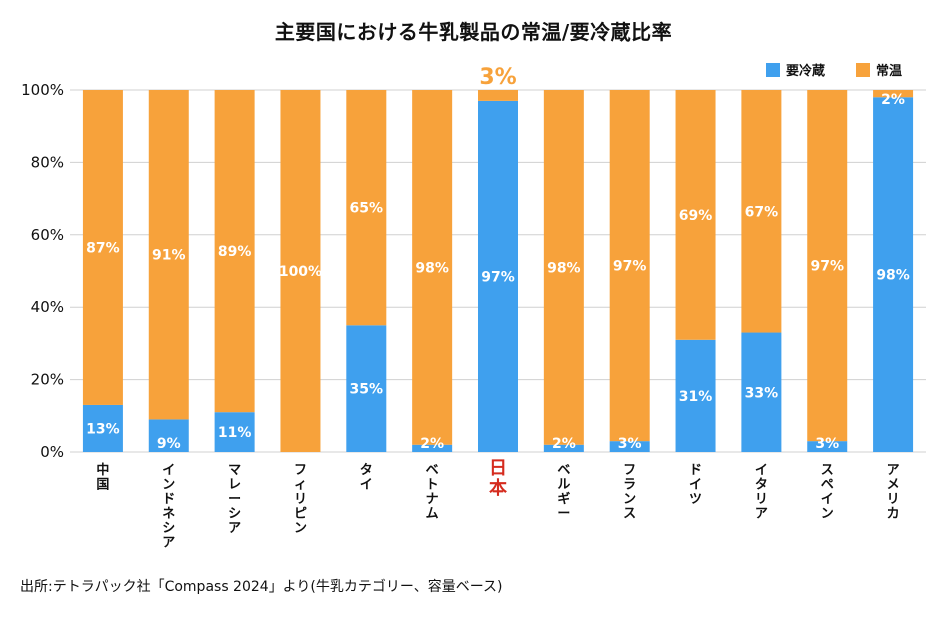  What do you see at coordinates (629, 514) in the screenshot?
I see `category-char: ス` at bounding box center [629, 514].